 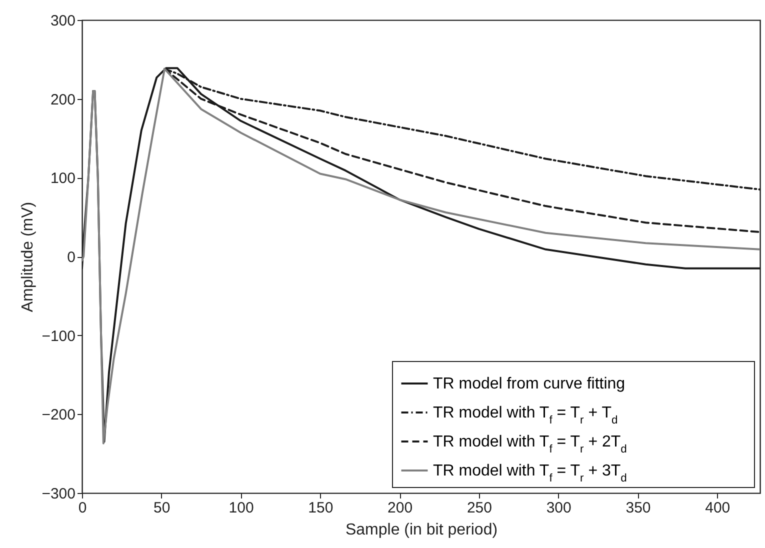 What do you see at coordinates (421, 530) in the screenshot?
I see `x-axis-title: Sample (in bit period)` at bounding box center [421, 530].